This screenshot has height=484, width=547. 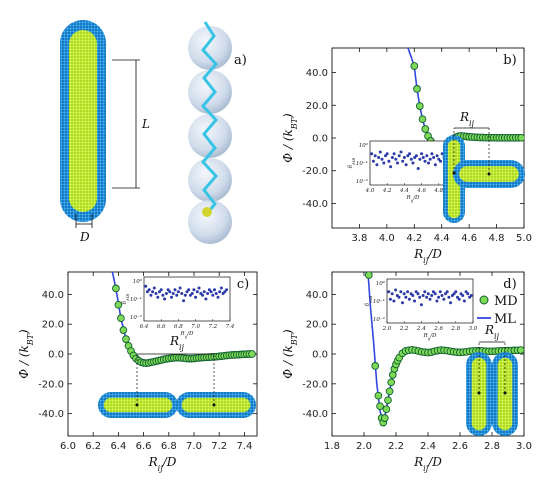 What do you see at coordinates (492, 446) in the screenshot?
I see `x-tick-label: 2.8` at bounding box center [492, 446].